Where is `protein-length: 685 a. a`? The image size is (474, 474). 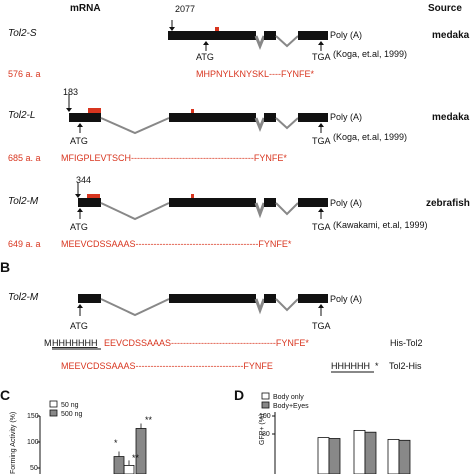 protein-length: 685 a. a is located at coordinates (24, 158).